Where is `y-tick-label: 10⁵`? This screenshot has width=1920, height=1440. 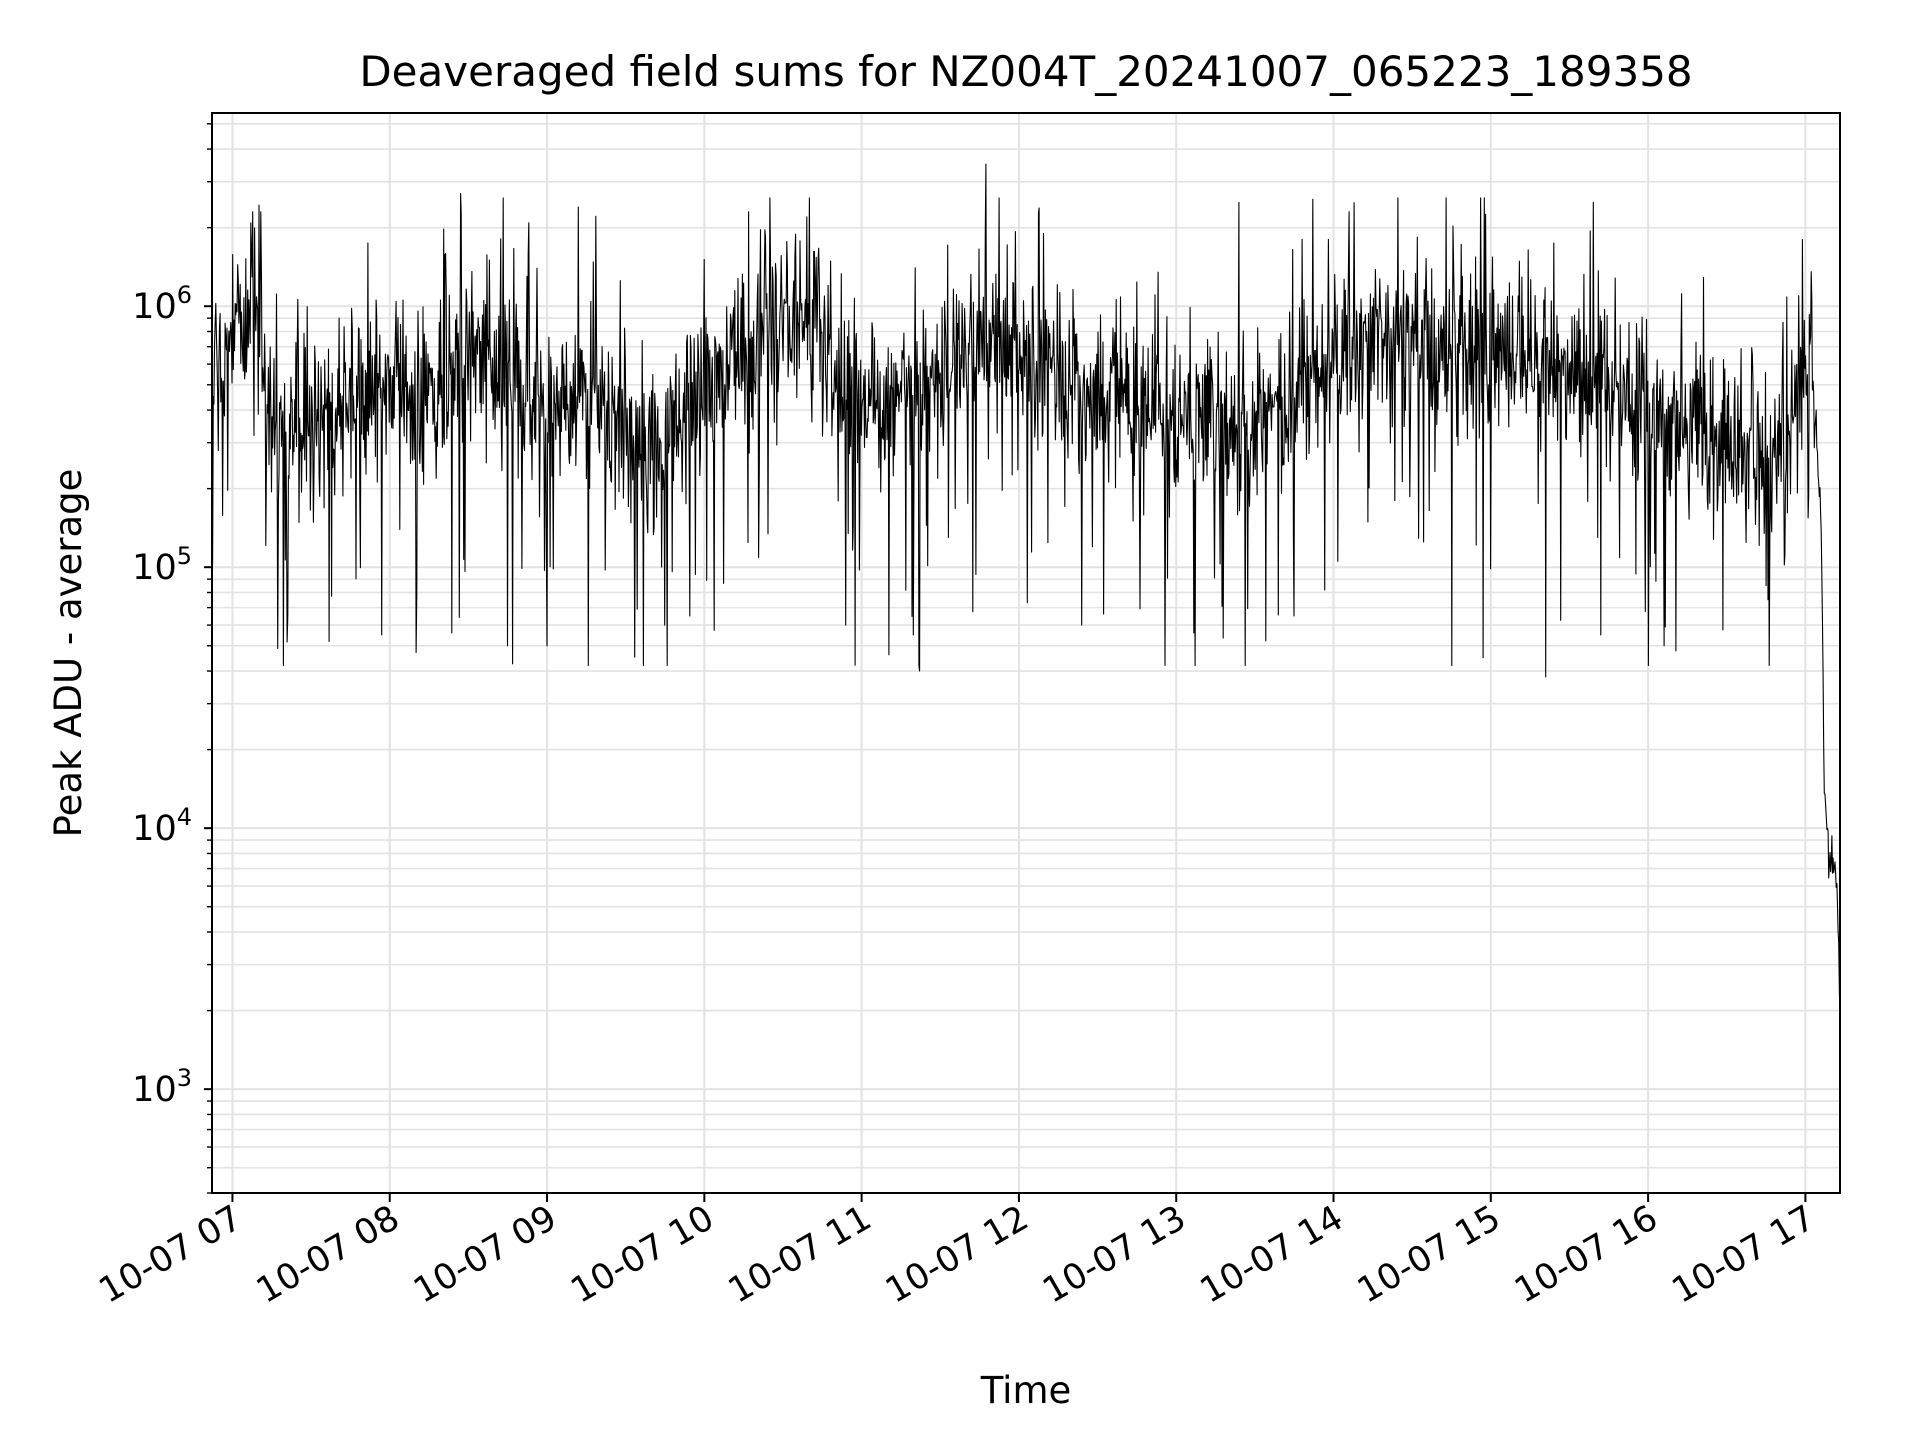
y-tick-label: 10⁵ is located at coordinates (162, 565).